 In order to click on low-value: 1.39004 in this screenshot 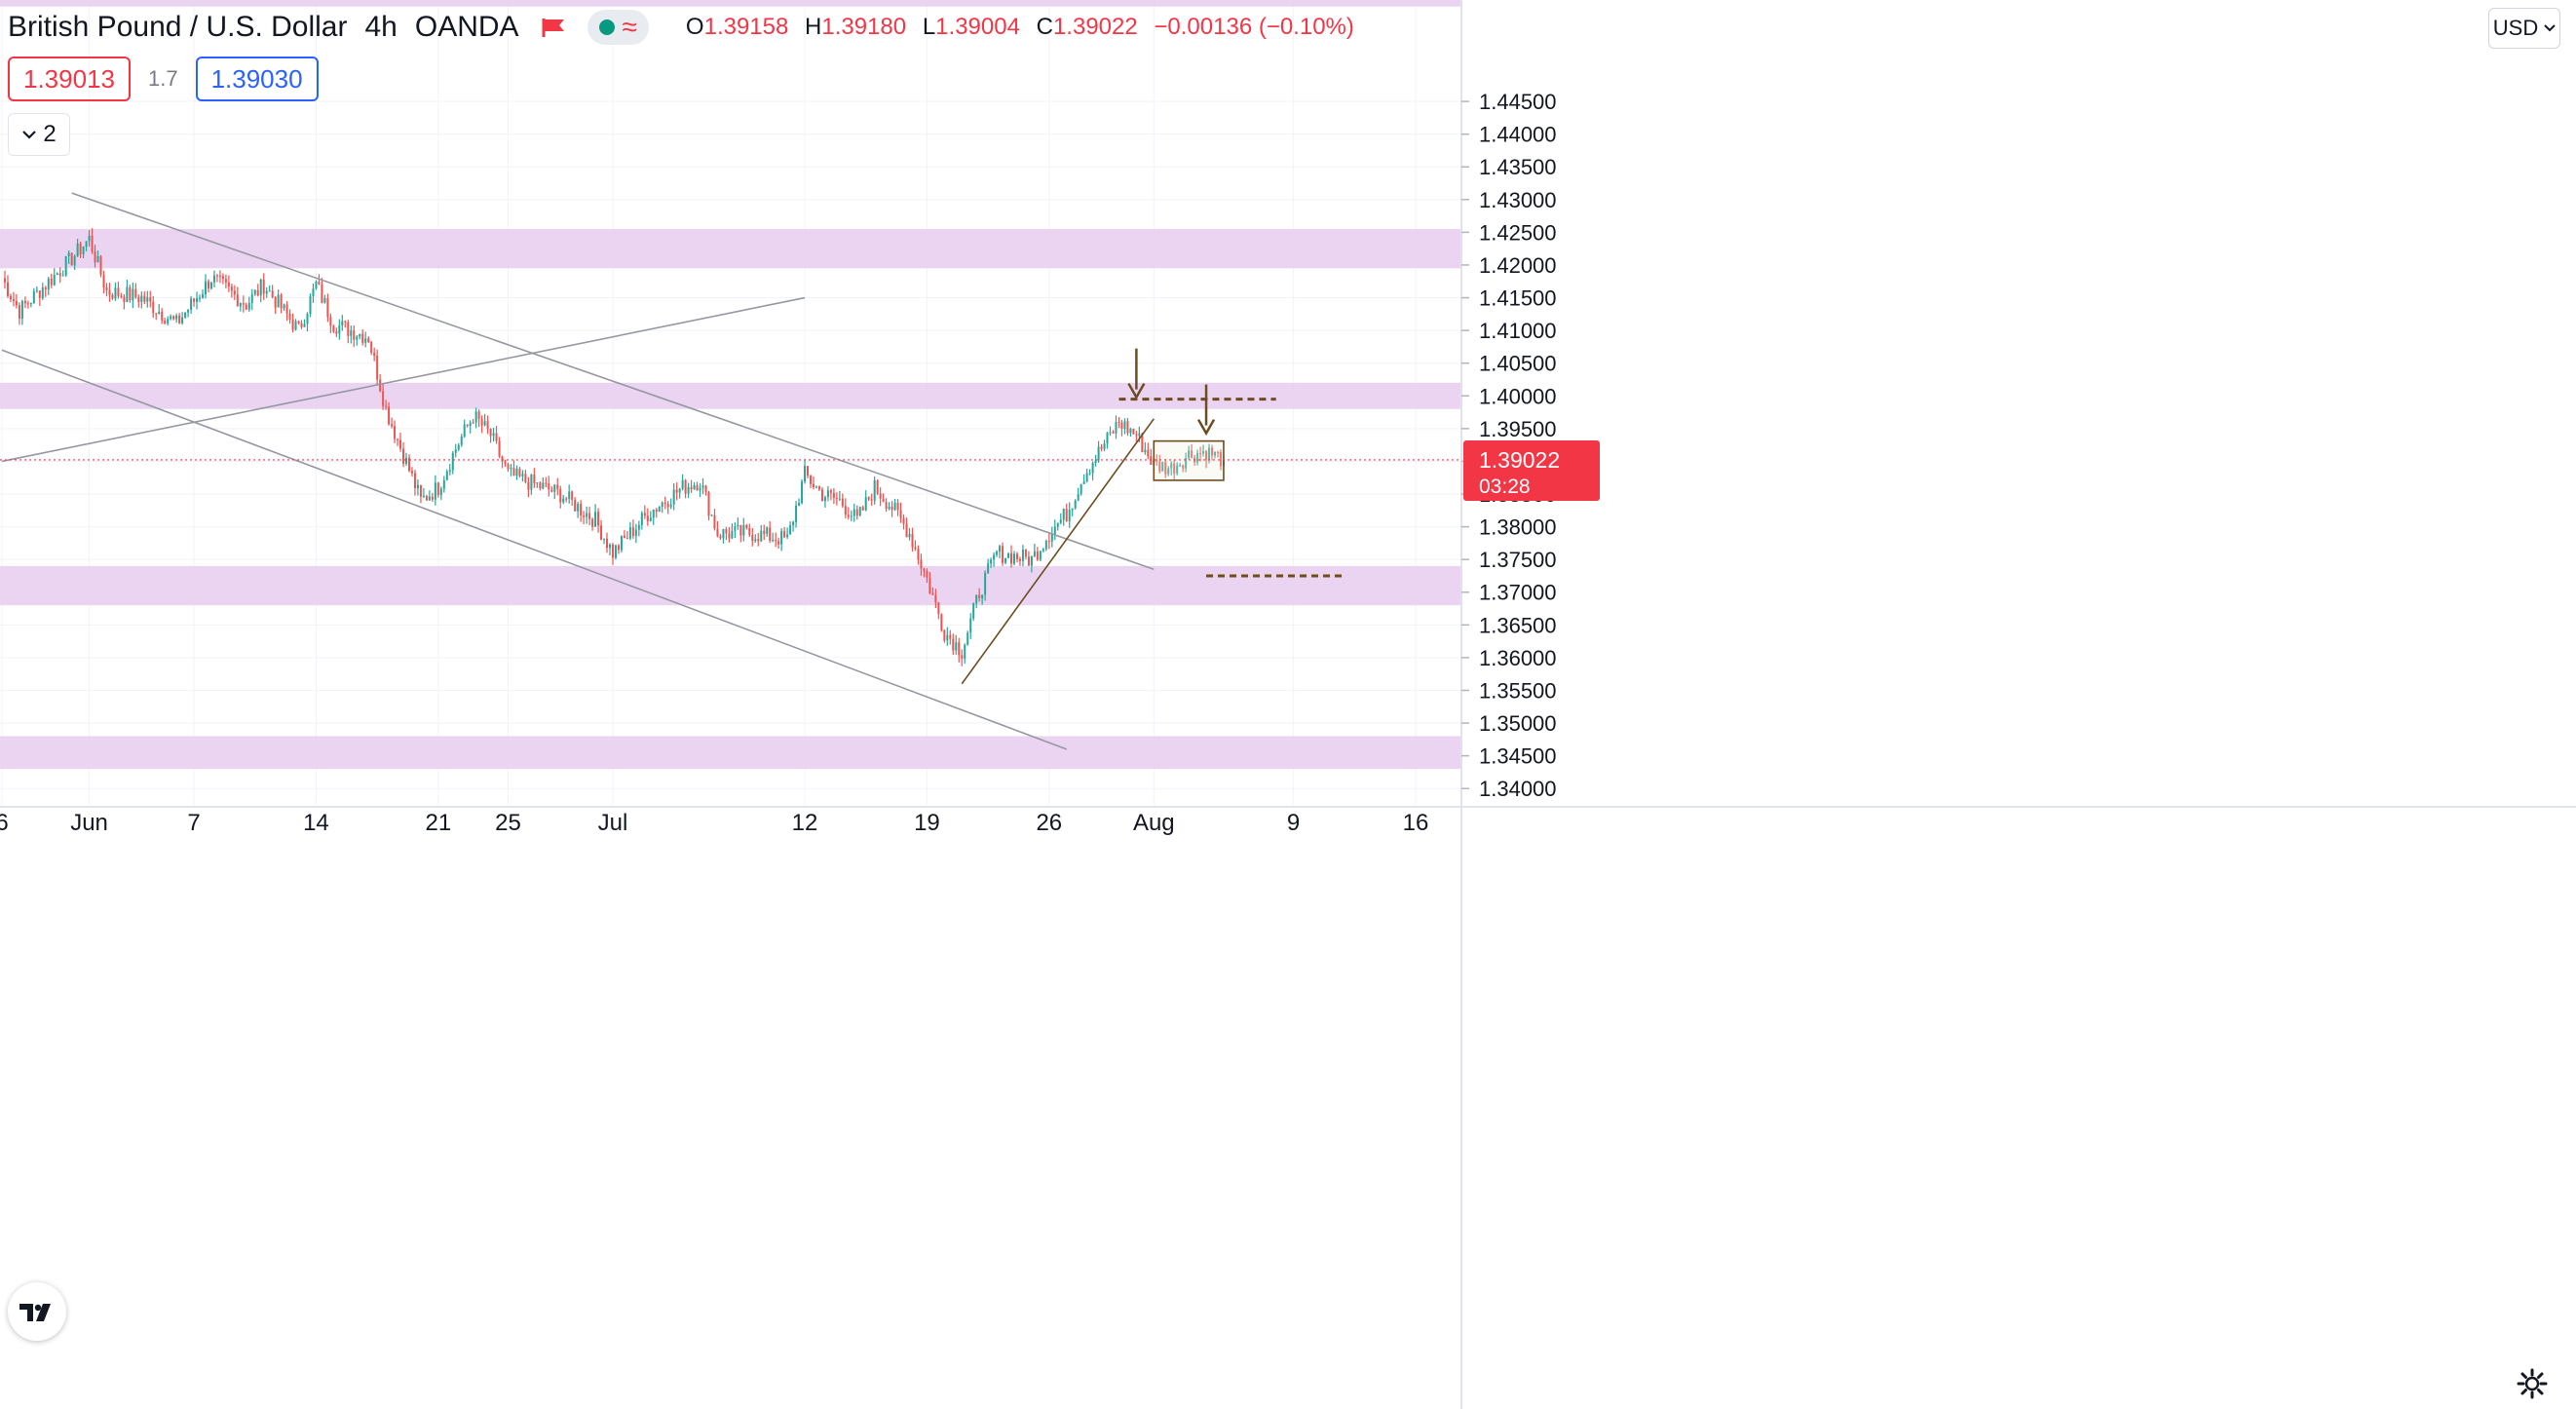, I will do `click(977, 27)`.